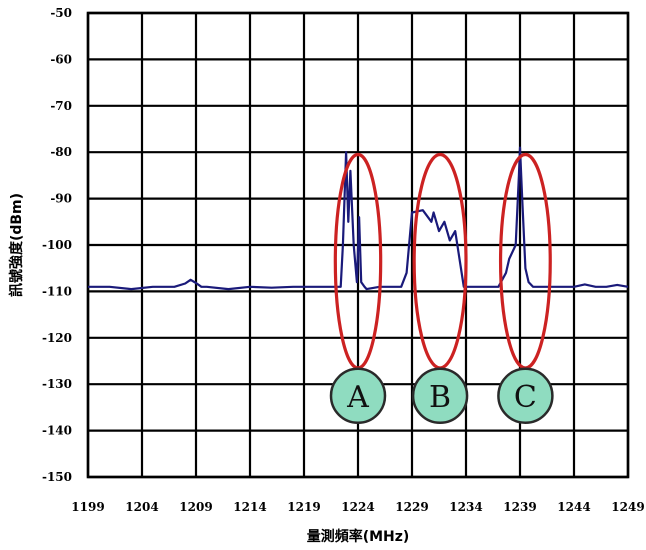 The height and width of the screenshot is (550, 646). What do you see at coordinates (57, 431) in the screenshot?
I see `y-tick-label: -140` at bounding box center [57, 431].